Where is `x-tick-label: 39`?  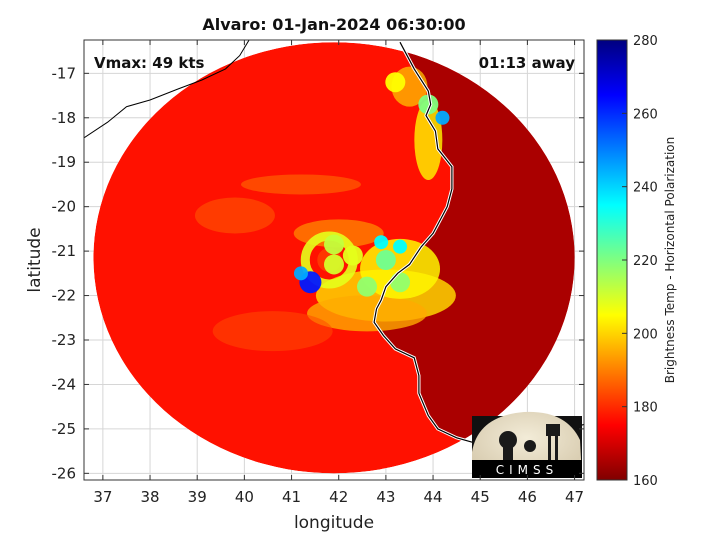 x-tick-label: 39 is located at coordinates (197, 497).